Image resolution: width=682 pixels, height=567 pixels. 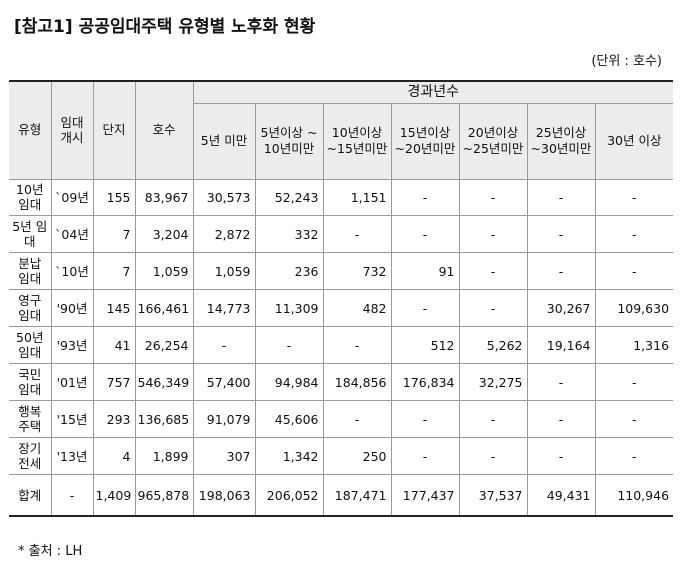 I want to click on table-row: 장기 전세 '13년 4 1,899 307 1,342 250- - - -, so click(x=341, y=456).